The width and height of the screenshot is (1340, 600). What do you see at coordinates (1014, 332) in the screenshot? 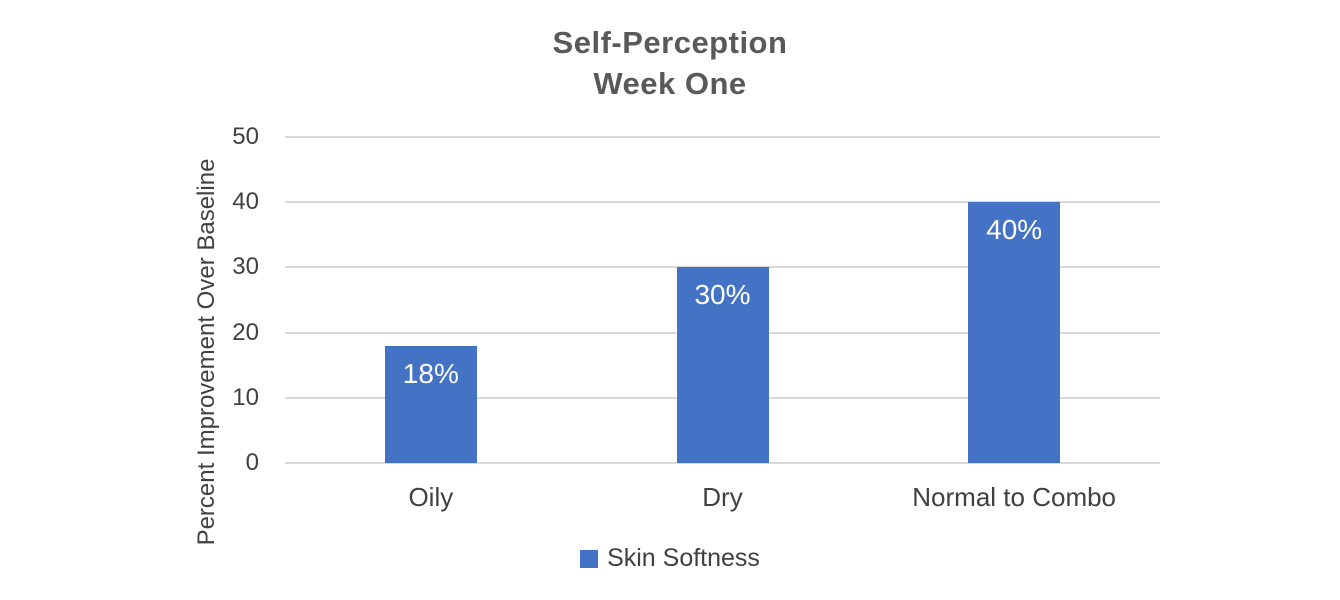
I see `bar-normal-to-combo: 40%` at bounding box center [1014, 332].